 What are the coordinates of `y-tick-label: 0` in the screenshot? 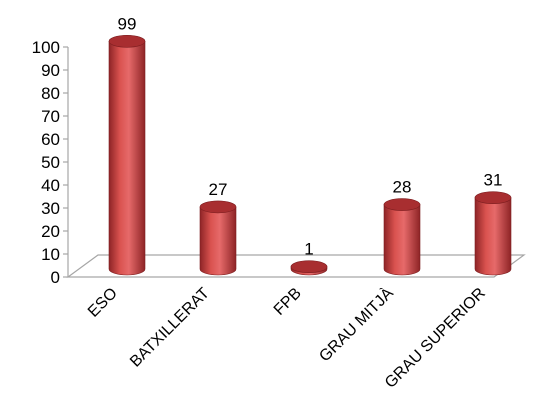 It's located at (55, 277).